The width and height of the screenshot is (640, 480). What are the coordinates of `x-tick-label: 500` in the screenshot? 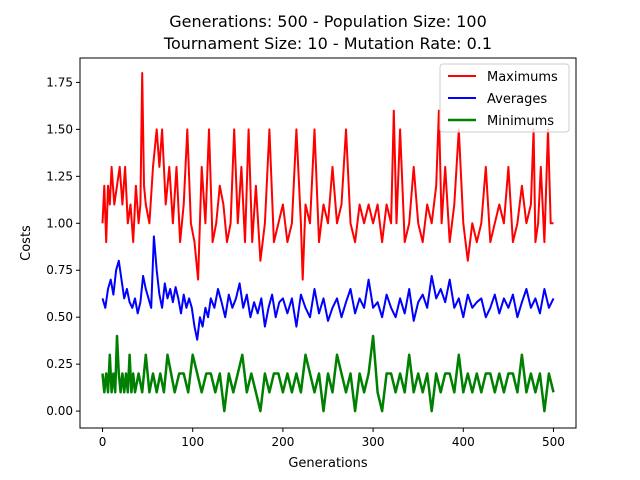 It's located at (553, 442).